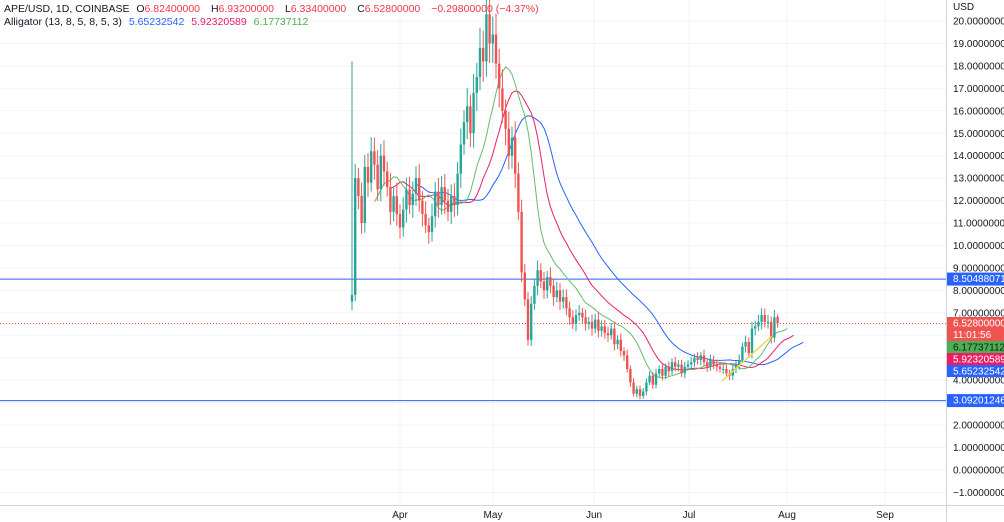  I want to click on price-tick-label: 18.00000000, so click(978, 66).